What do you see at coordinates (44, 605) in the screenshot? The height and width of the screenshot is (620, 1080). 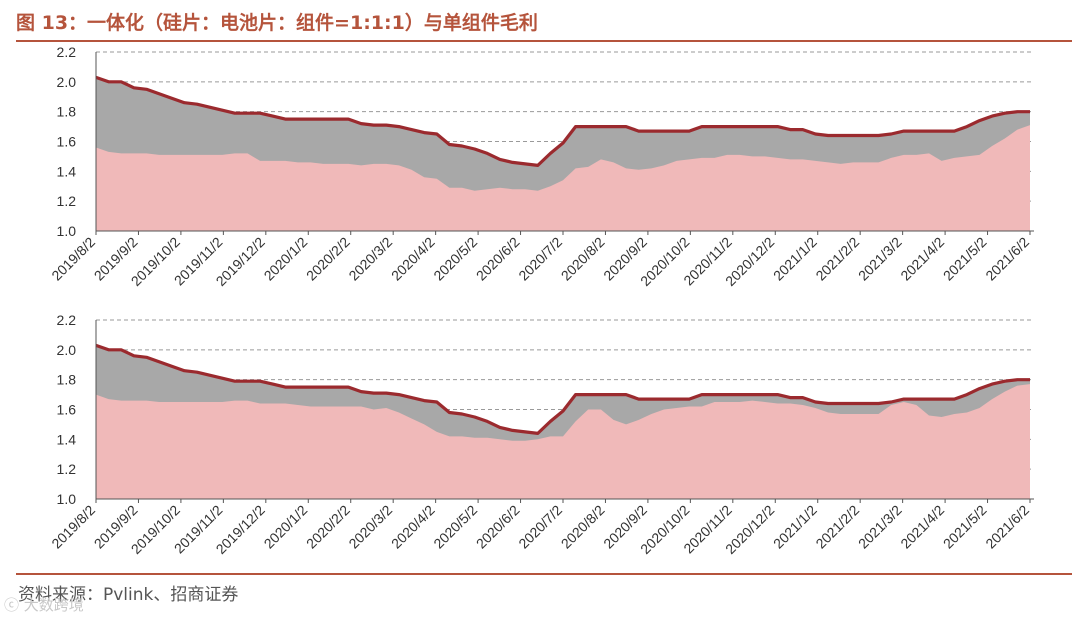 I see `watermark: ⓒ 大数跨境` at bounding box center [44, 605].